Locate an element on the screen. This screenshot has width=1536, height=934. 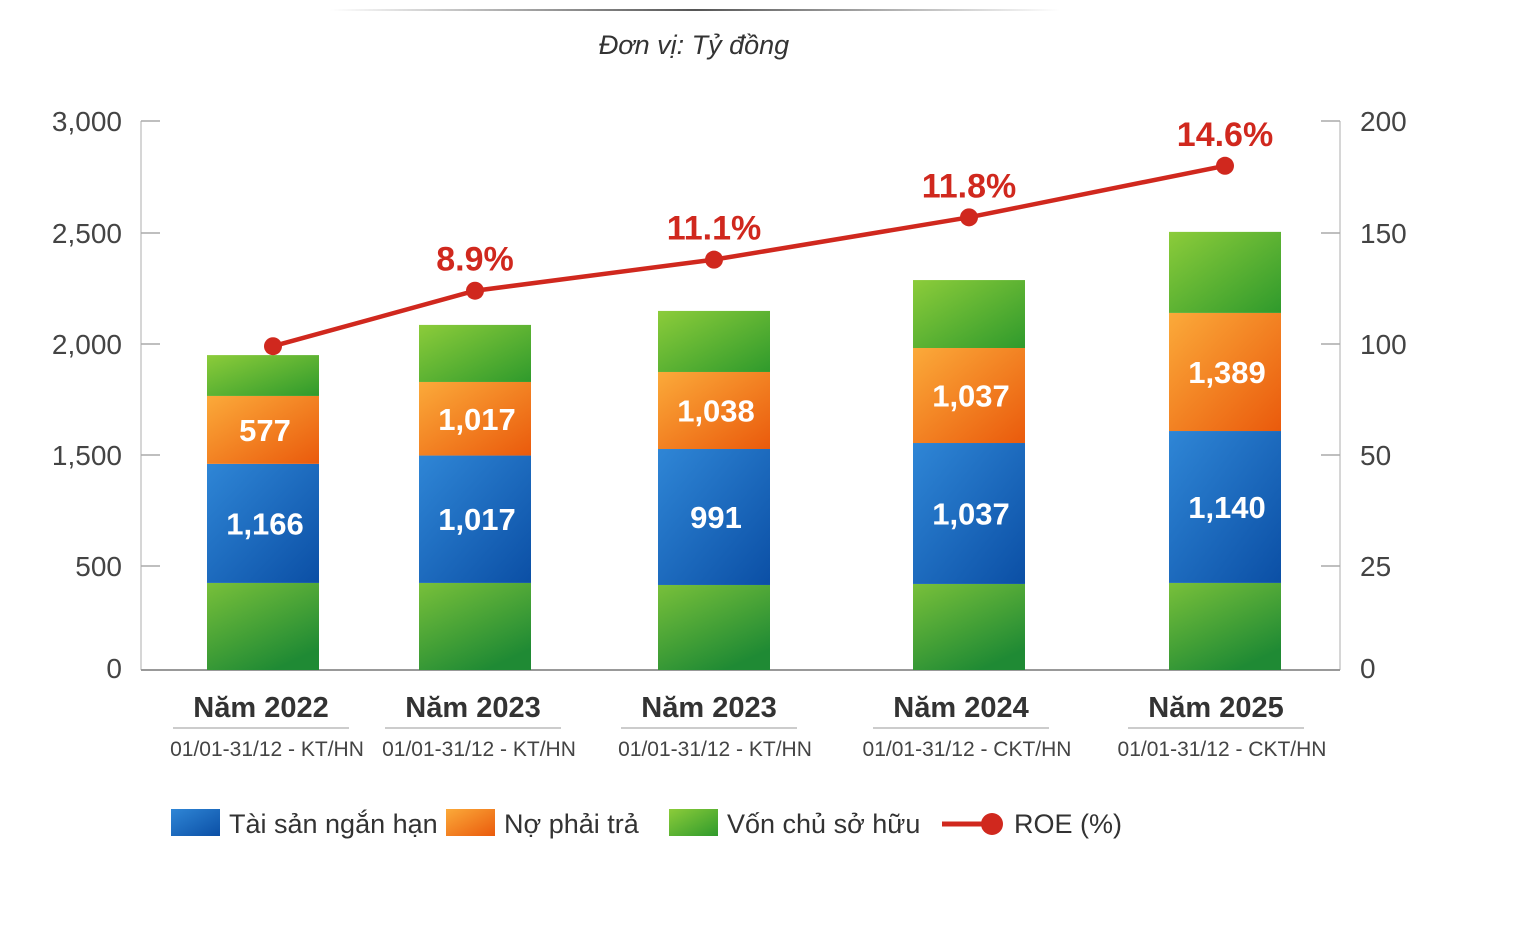
bar-label-liabilities: 1,017 is located at coordinates (477, 419).